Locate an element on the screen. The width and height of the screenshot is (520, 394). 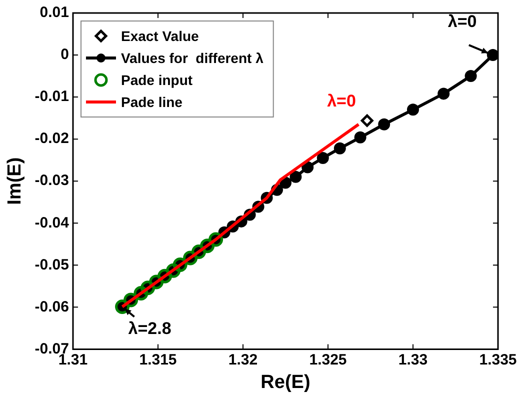
x-tick-label: 1.315 is located at coordinates (158, 359).